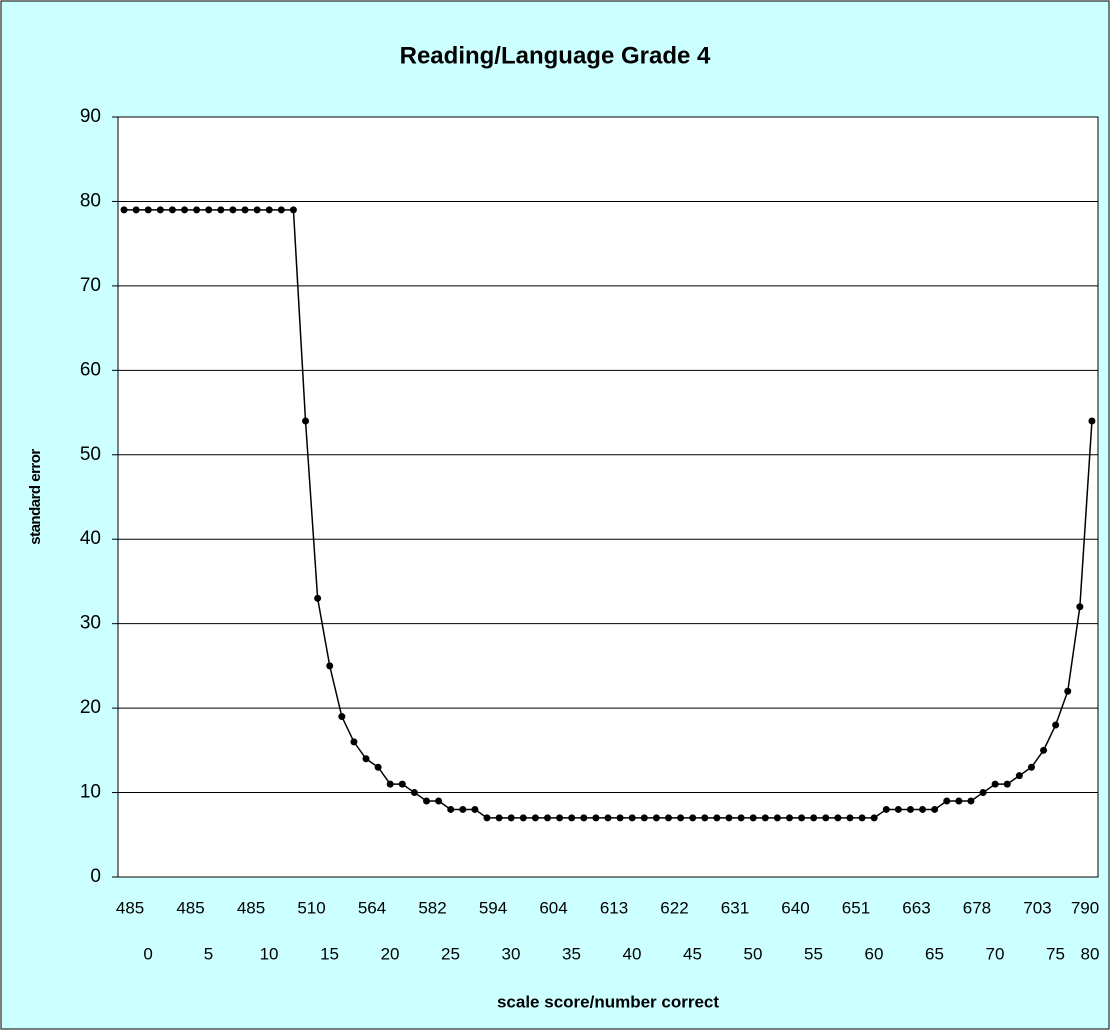 The image size is (1110, 1030). Describe the element at coordinates (553, 907) in the screenshot. I see `x-tick-label-score: 604` at that location.